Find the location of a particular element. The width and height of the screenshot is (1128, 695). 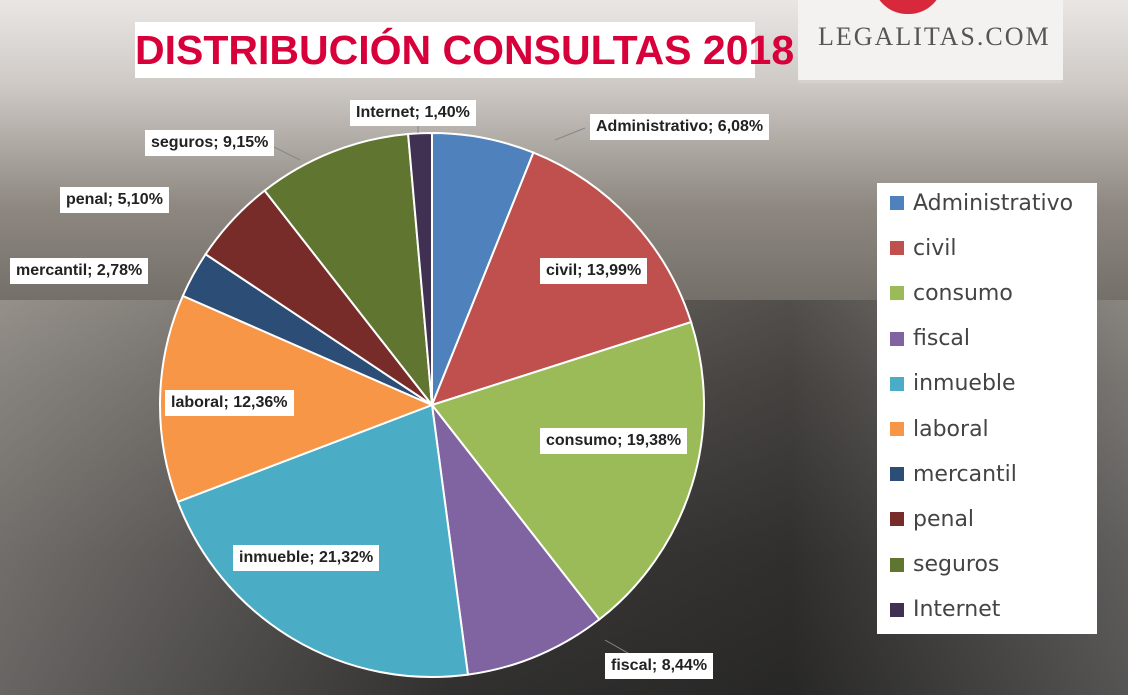

legend-label: Administrativo is located at coordinates (993, 203).